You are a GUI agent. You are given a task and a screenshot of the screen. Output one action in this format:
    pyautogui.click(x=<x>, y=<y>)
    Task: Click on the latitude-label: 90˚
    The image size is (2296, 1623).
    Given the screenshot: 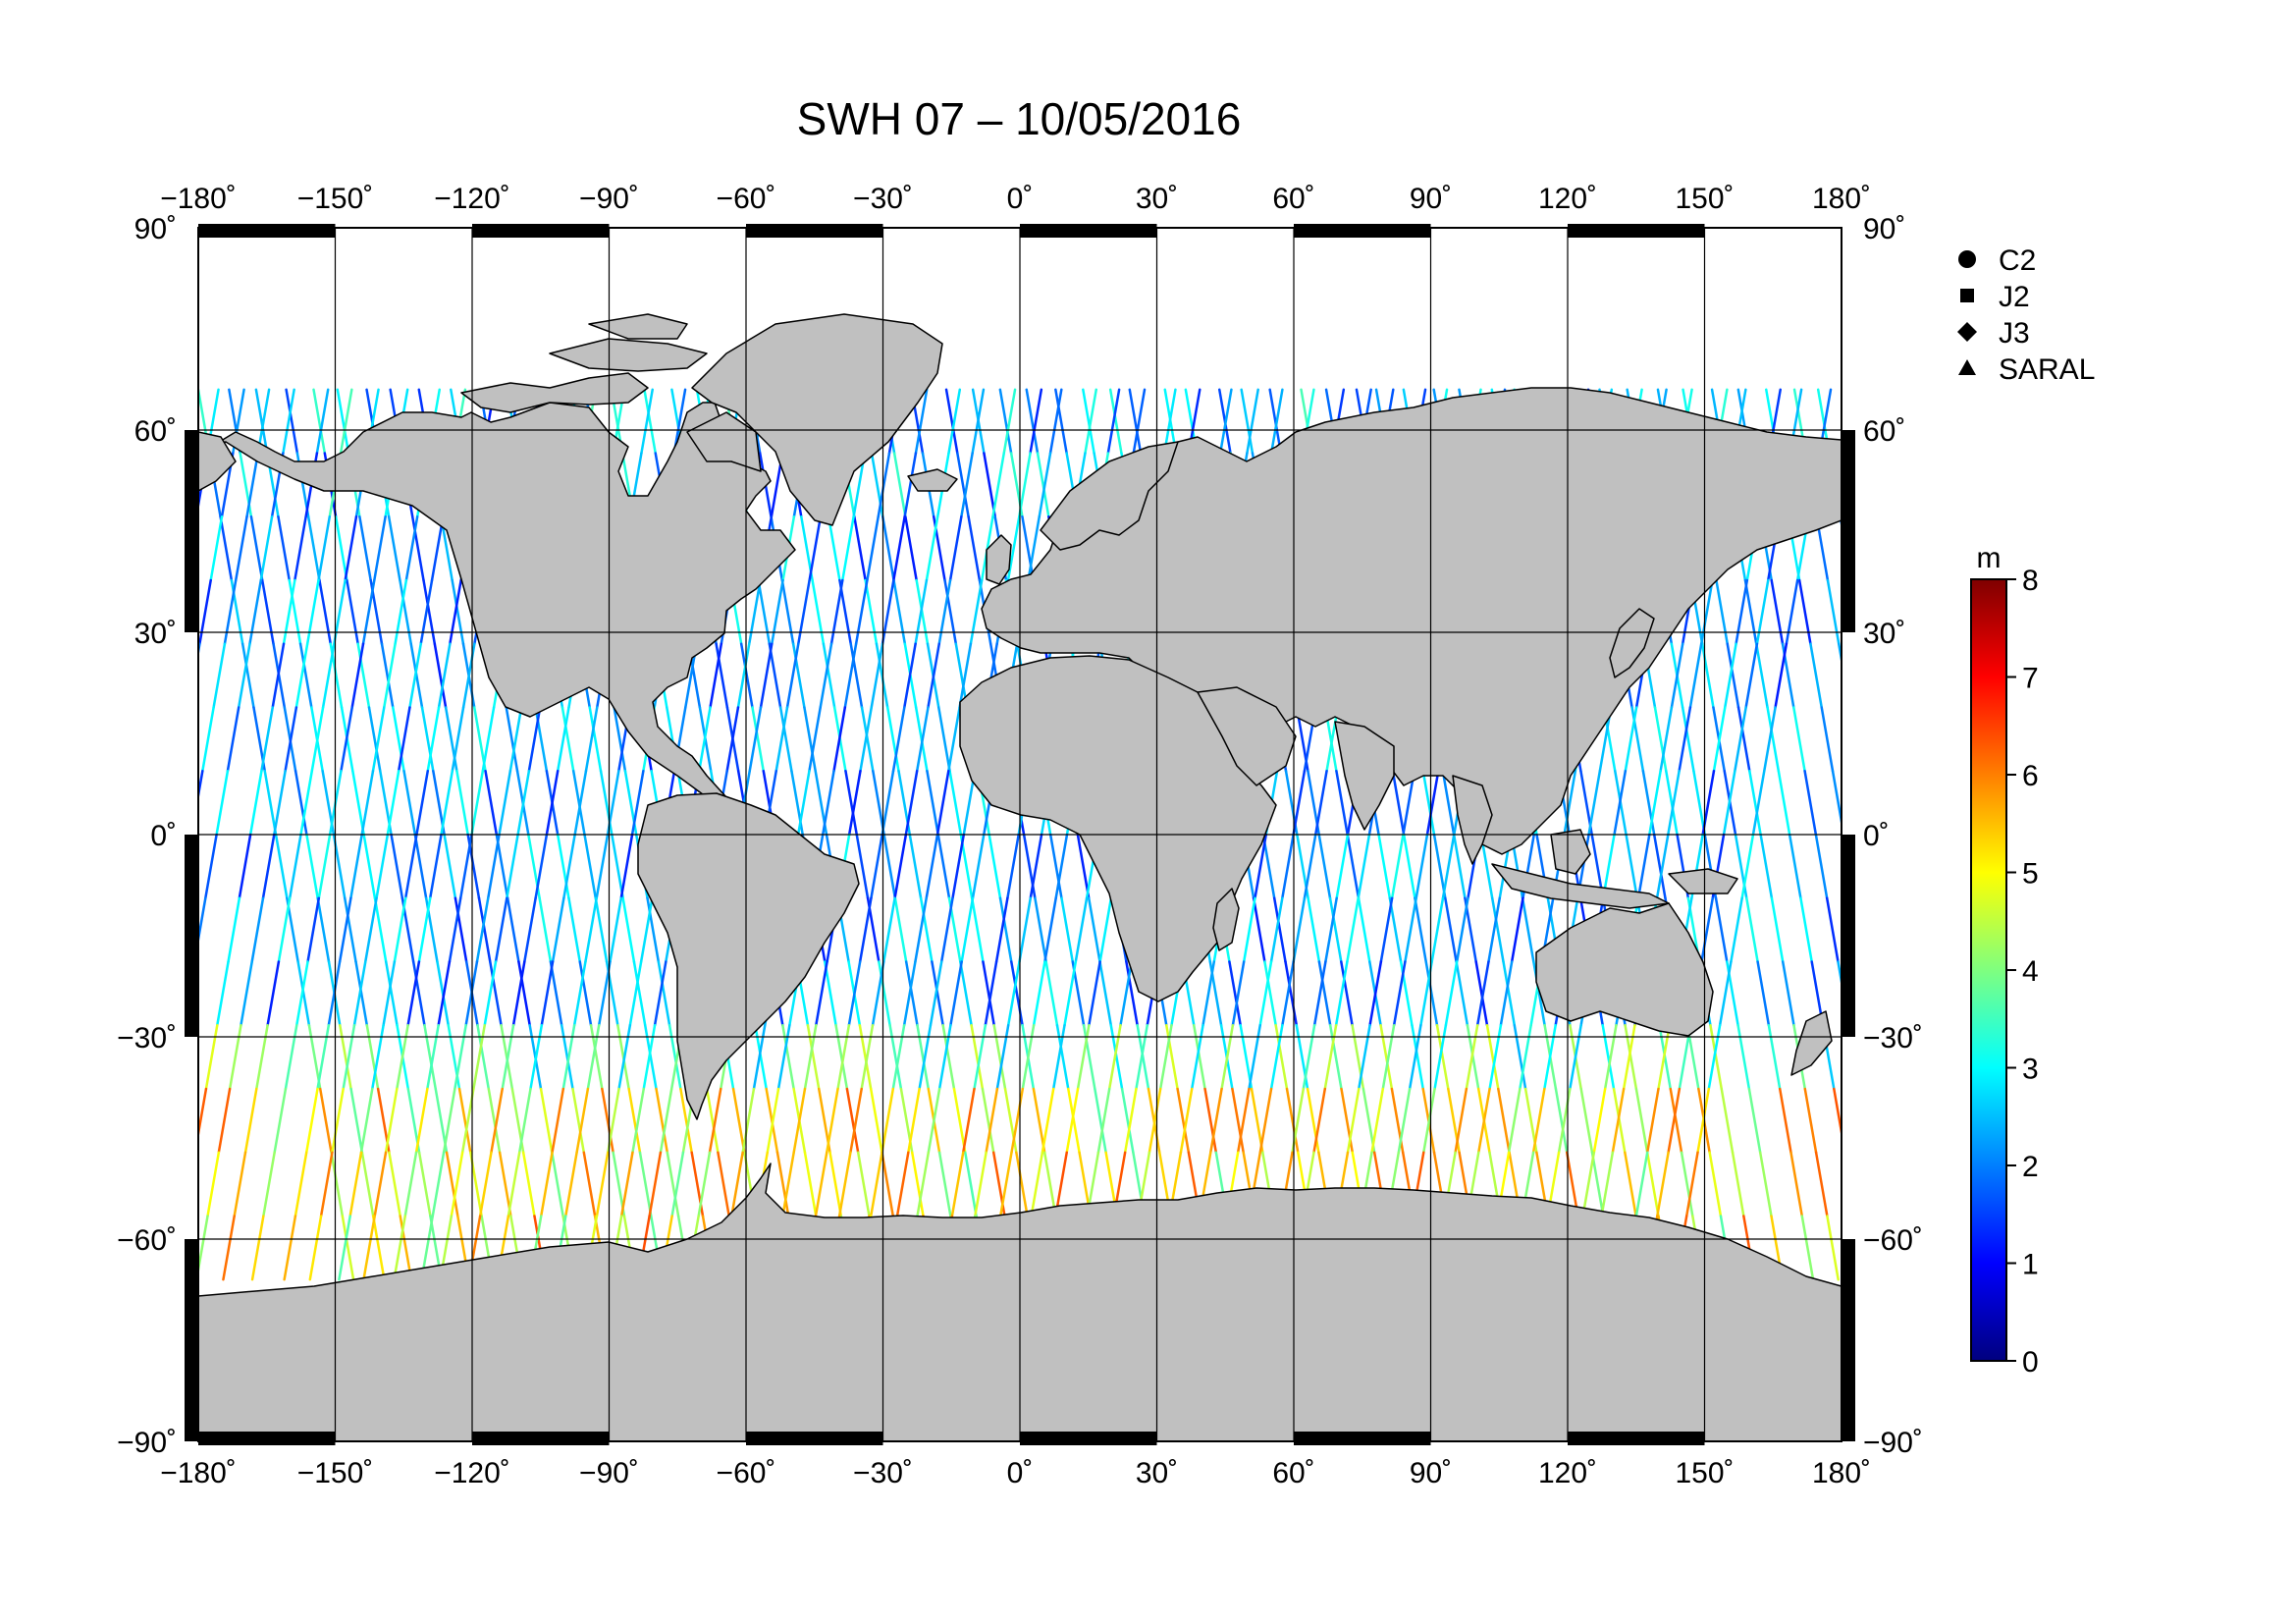 What is the action you would take?
    pyautogui.click(x=1884, y=229)
    